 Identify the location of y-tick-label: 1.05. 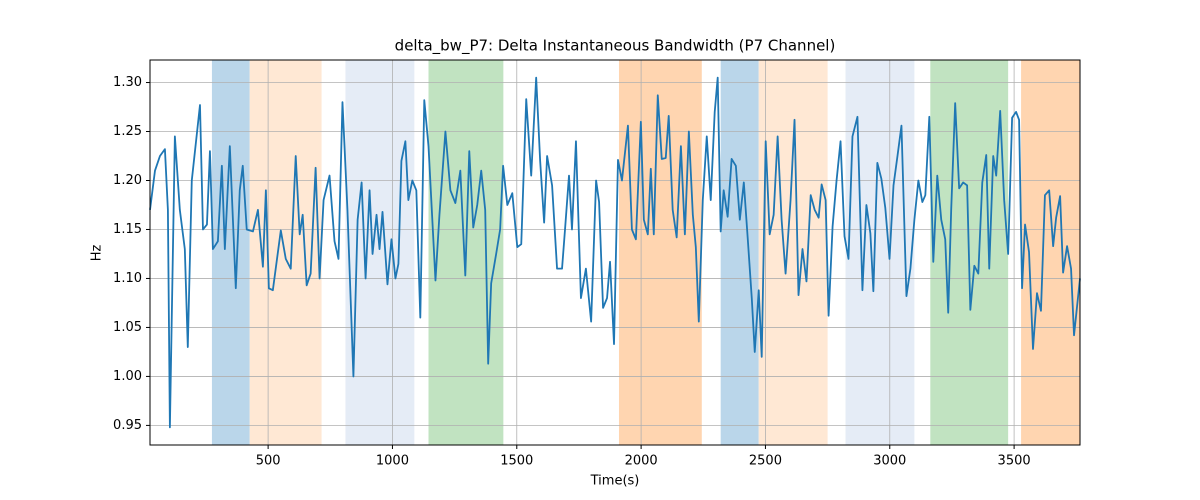
(127, 327).